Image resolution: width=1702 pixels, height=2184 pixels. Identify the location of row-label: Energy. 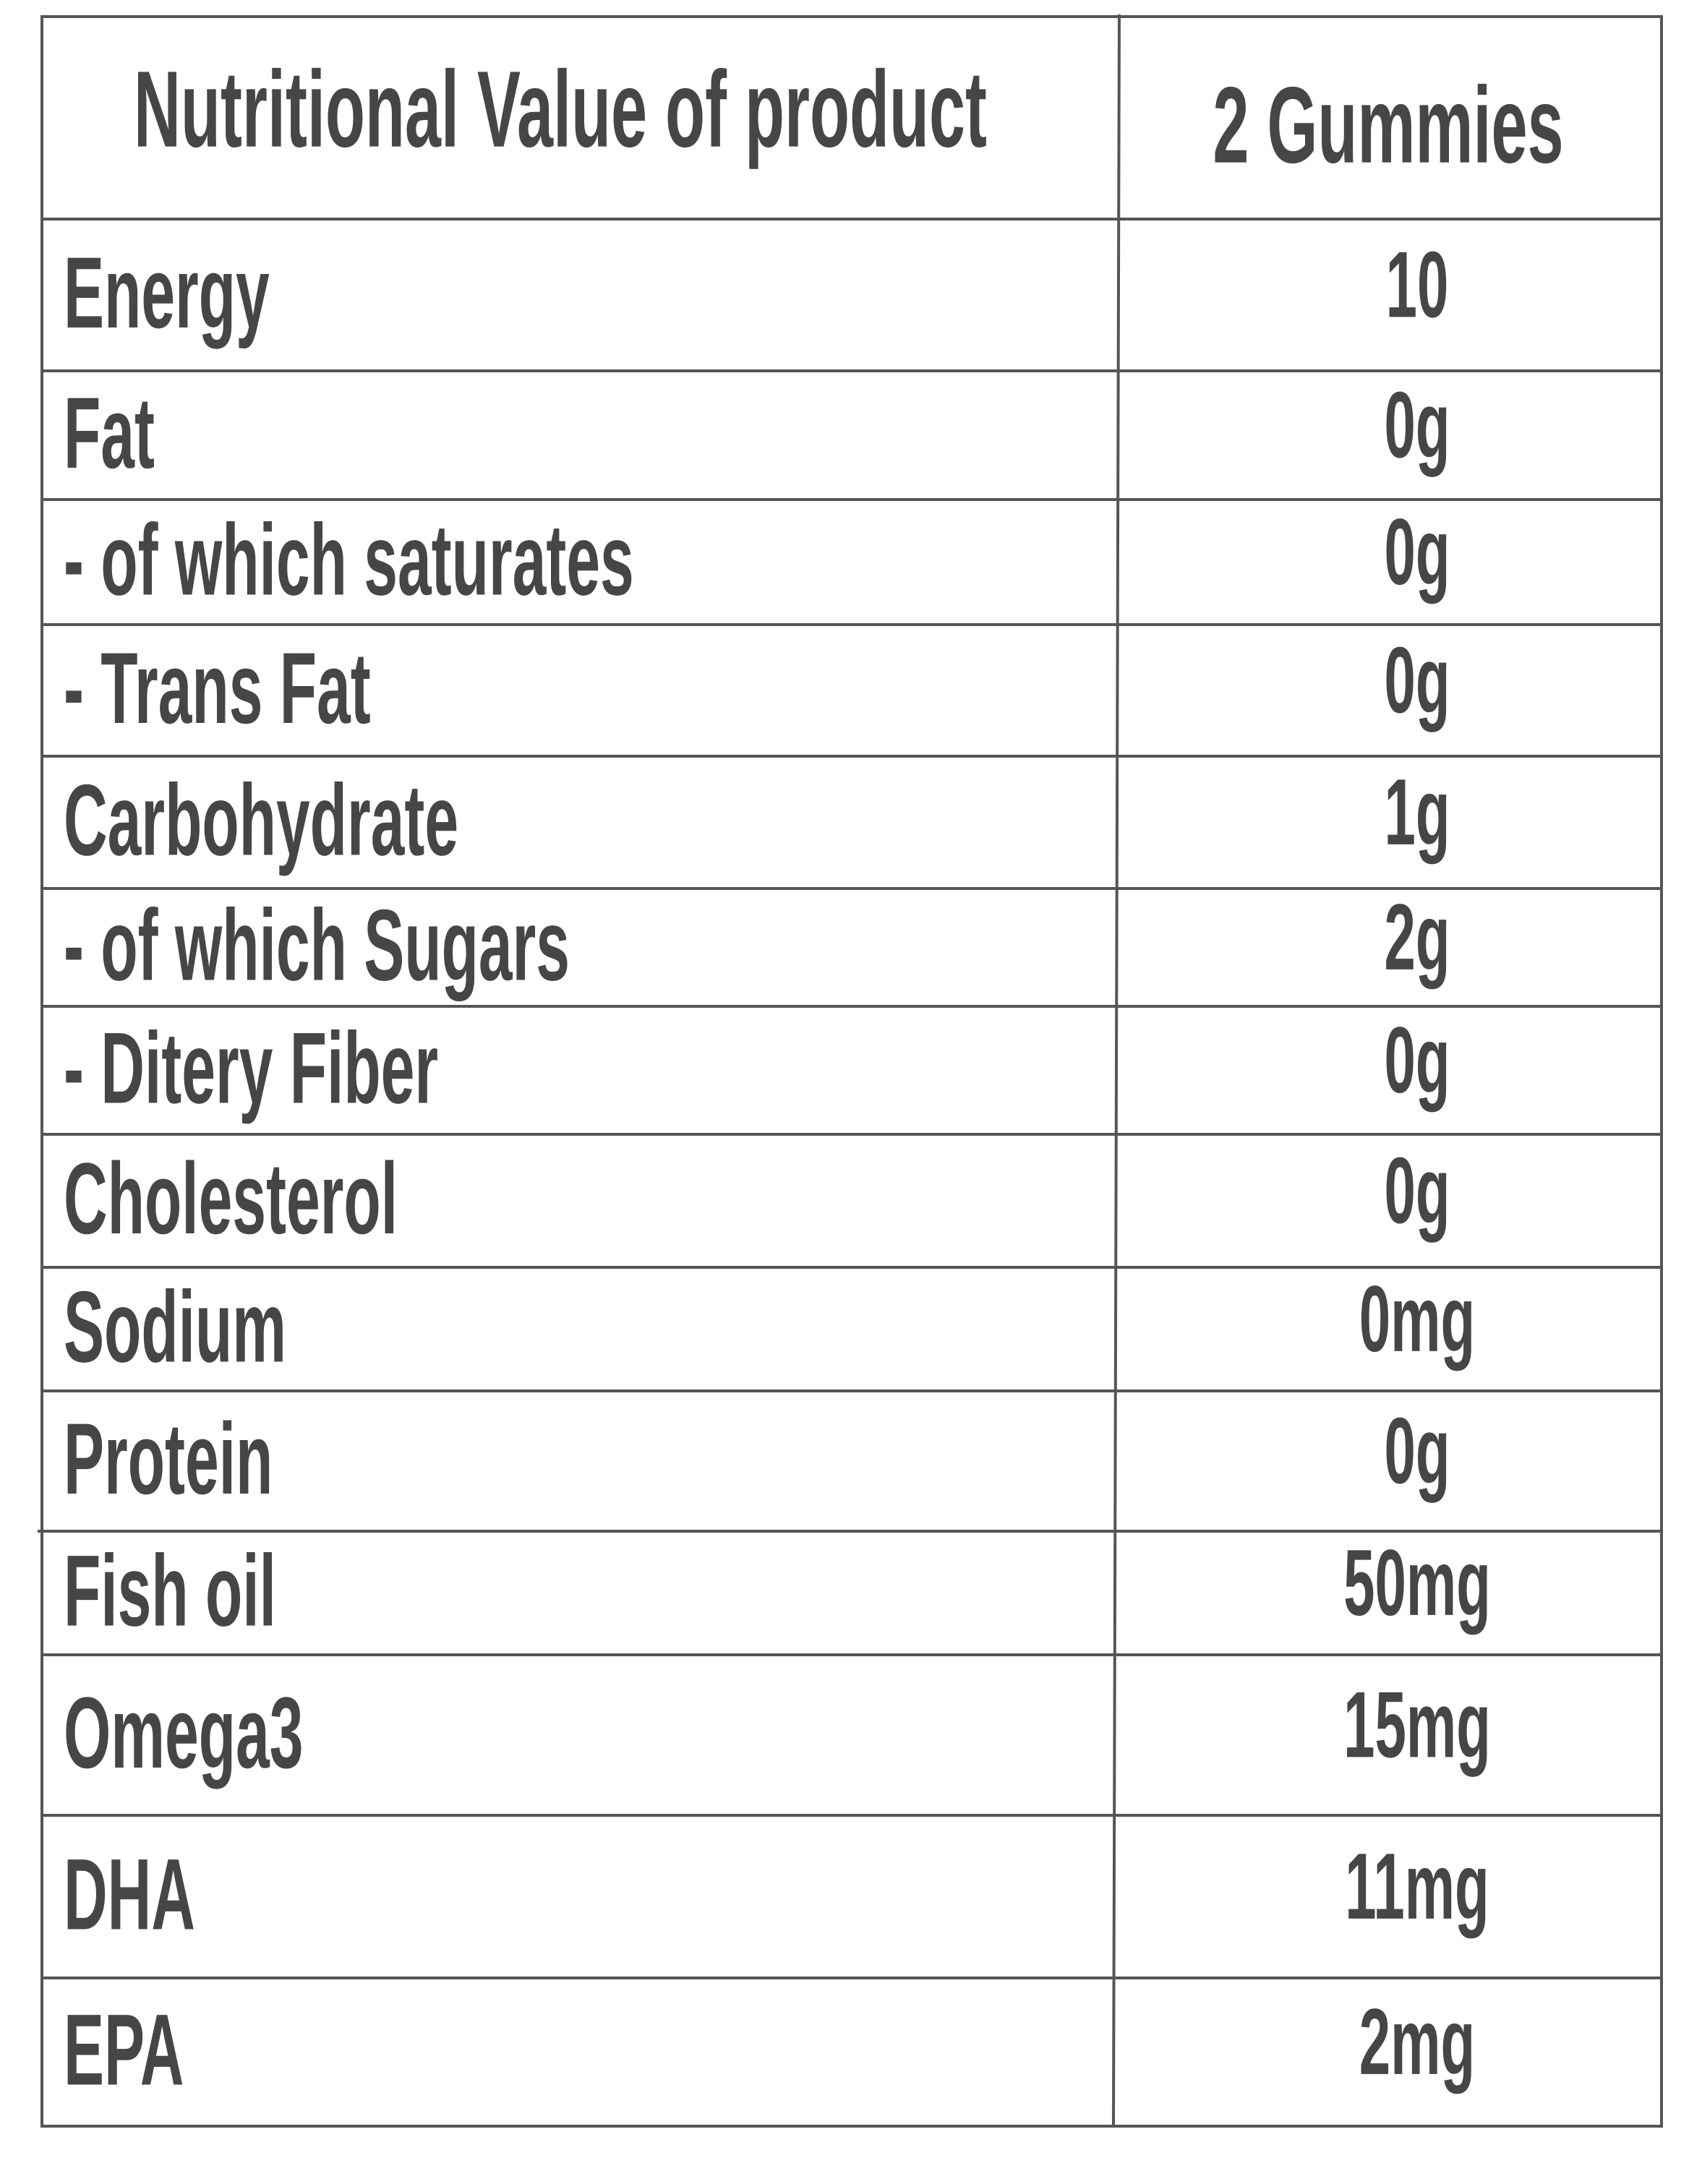
(167, 292).